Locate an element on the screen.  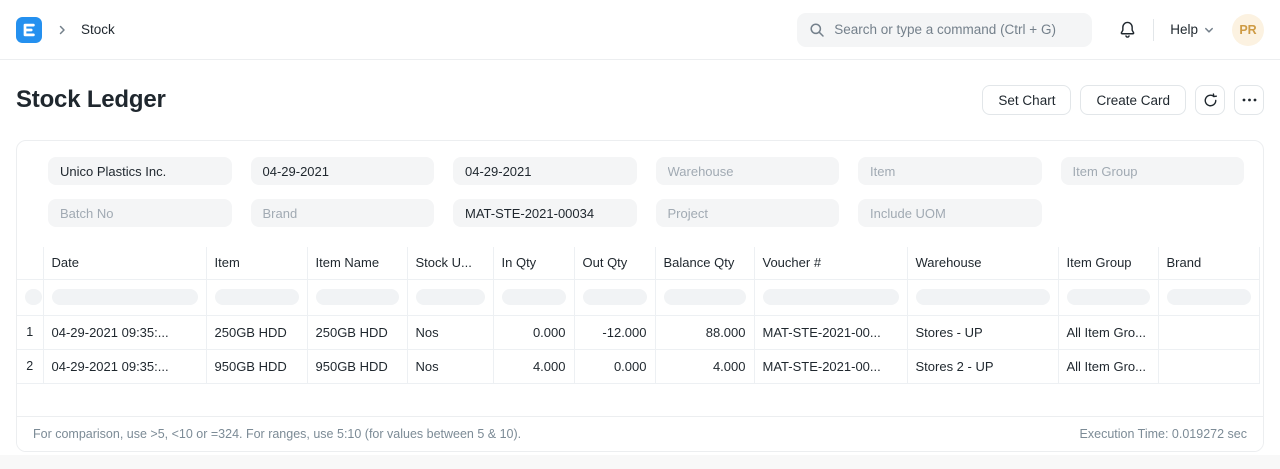
include-uom-filter is located at coordinates (950, 213).